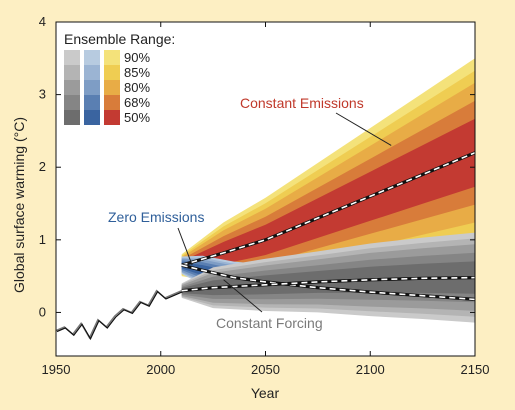 This screenshot has height=410, width=515. Describe the element at coordinates (137, 72) in the screenshot. I see `legend-label-85: 85%` at that location.